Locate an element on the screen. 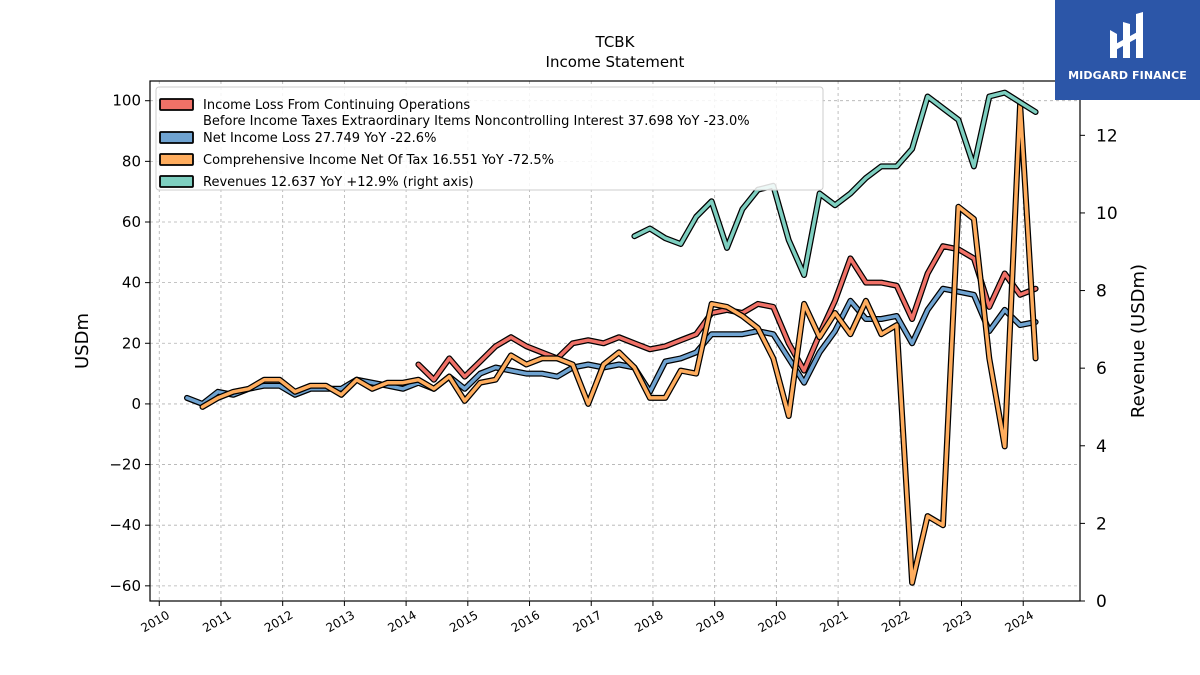 The image size is (1200, 675). y-tick-label: 0 is located at coordinates (136, 404).